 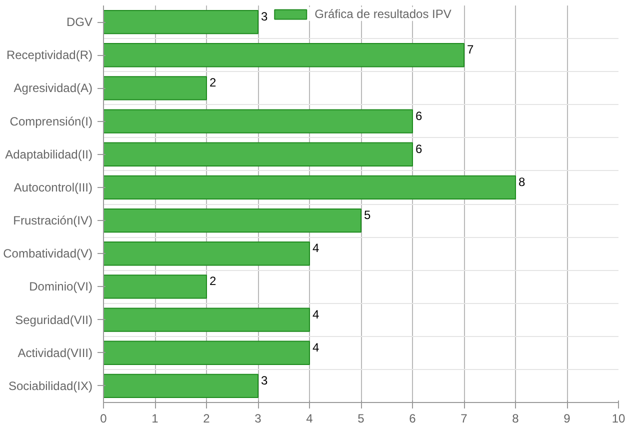 I want to click on y-tick-label: Autocontrol(III), so click(x=53, y=187).